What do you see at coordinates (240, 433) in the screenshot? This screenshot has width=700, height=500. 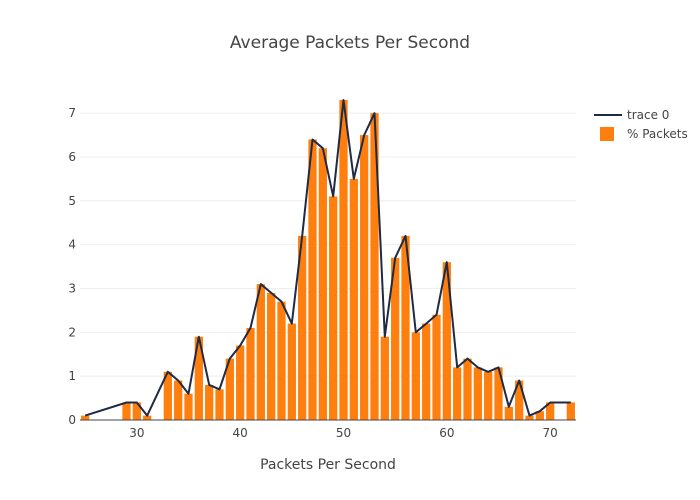 I see `x-tick-label: 40` at bounding box center [240, 433].